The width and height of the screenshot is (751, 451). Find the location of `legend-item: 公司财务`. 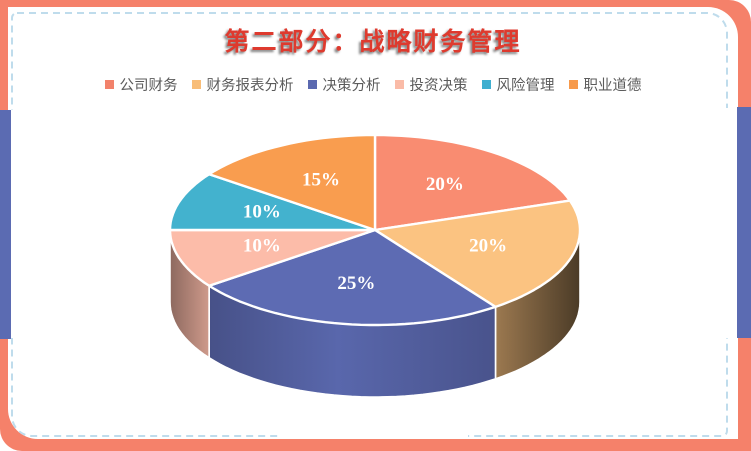

legend-item: 公司财务 is located at coordinates (141, 84).